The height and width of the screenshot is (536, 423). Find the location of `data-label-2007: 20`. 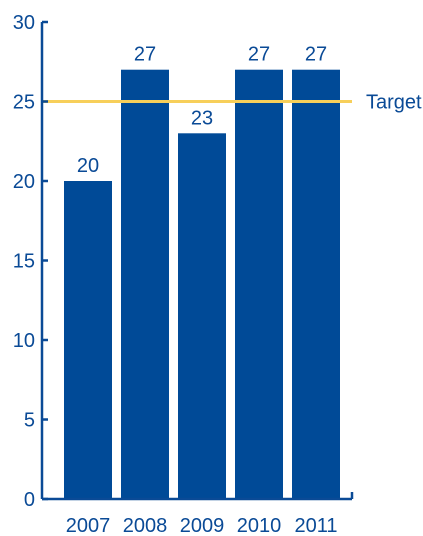

data-label-2007: 20 is located at coordinates (88, 166).